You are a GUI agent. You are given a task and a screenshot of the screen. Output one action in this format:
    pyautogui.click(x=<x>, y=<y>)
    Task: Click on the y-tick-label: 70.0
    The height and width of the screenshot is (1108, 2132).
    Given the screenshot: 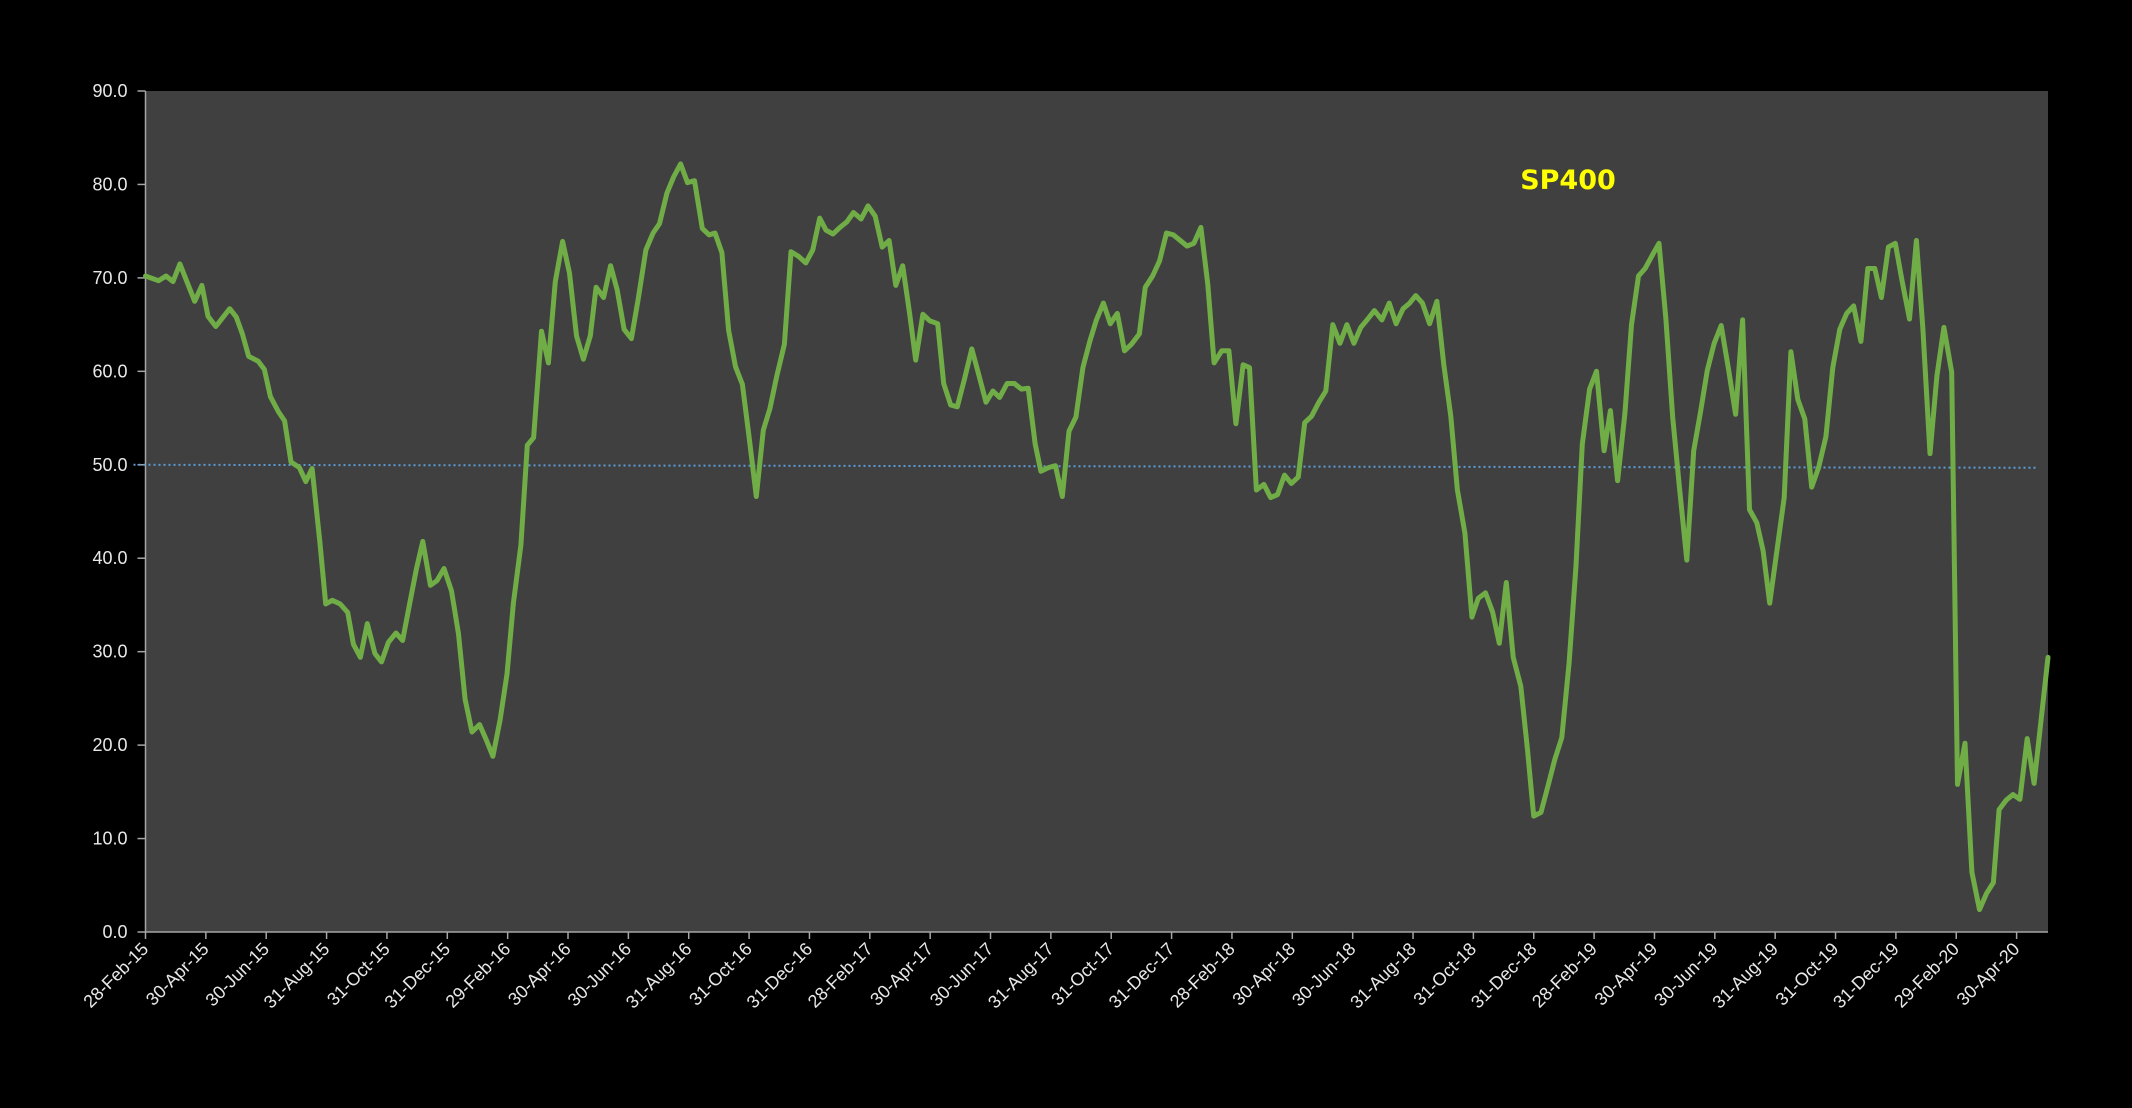 What is the action you would take?
    pyautogui.click(x=109, y=278)
    